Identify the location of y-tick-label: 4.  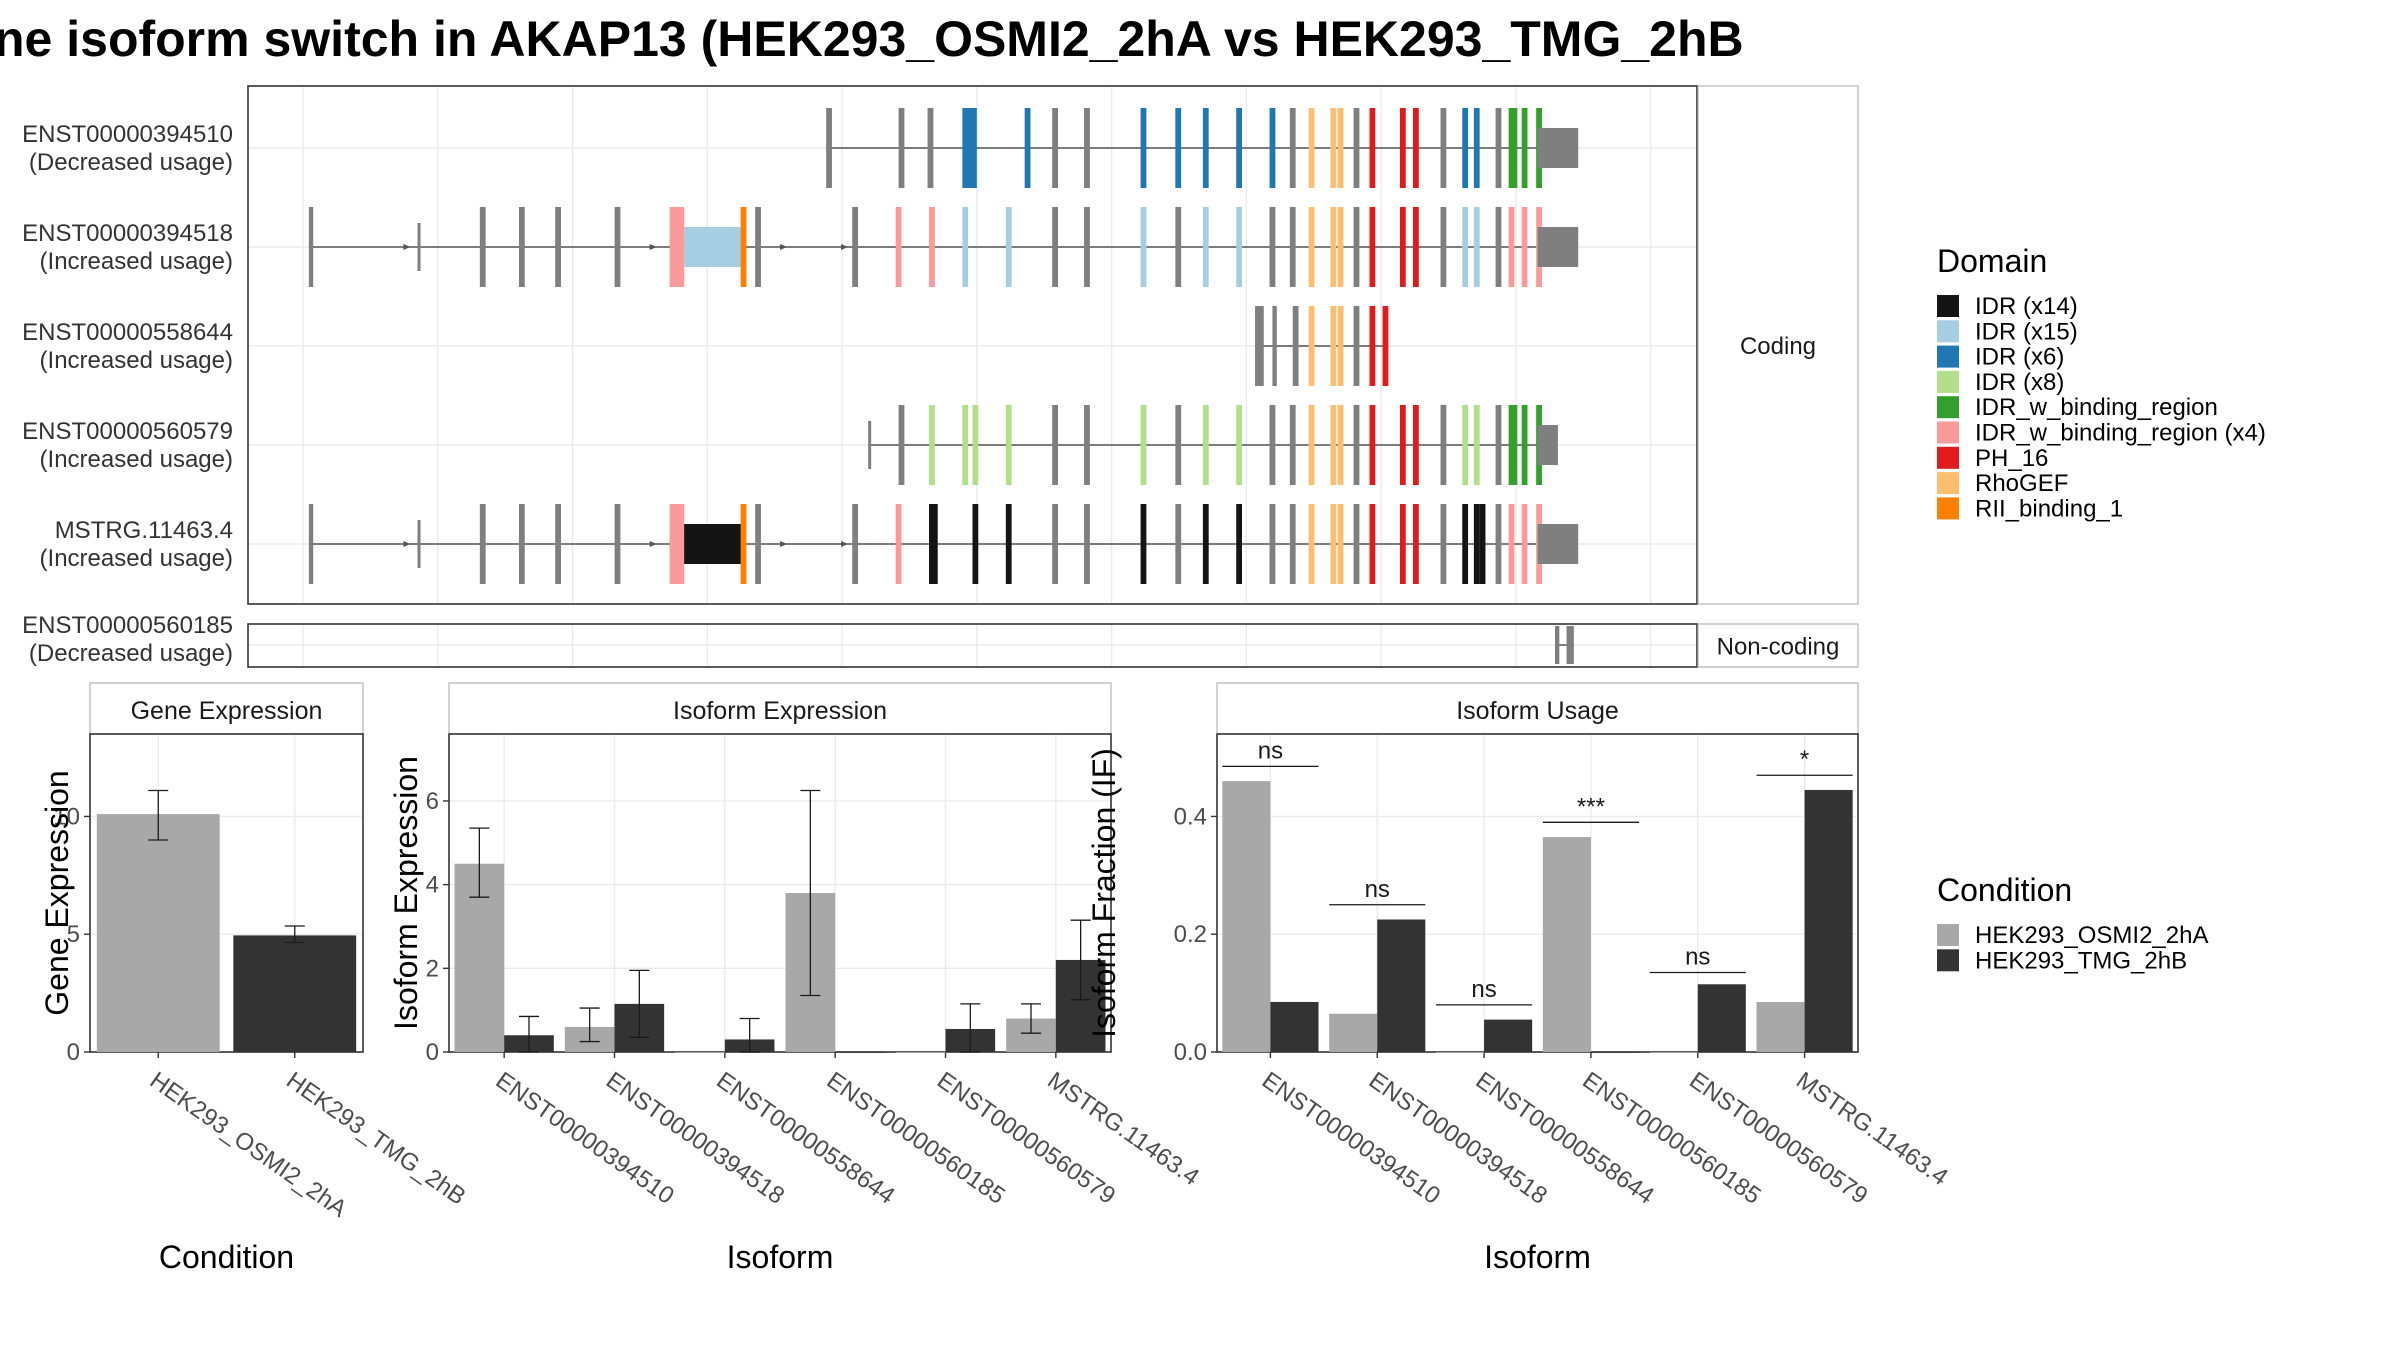
(432, 885).